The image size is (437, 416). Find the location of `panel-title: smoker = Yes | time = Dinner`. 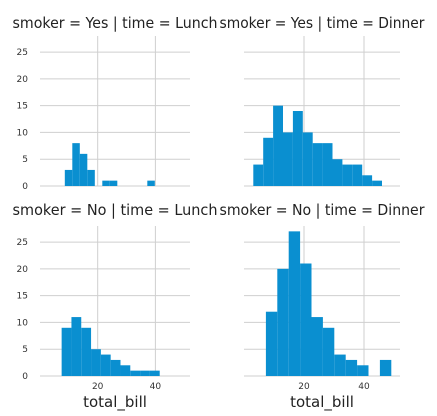

panel-title: smoker = Yes | time = Dinner is located at coordinates (323, 23).